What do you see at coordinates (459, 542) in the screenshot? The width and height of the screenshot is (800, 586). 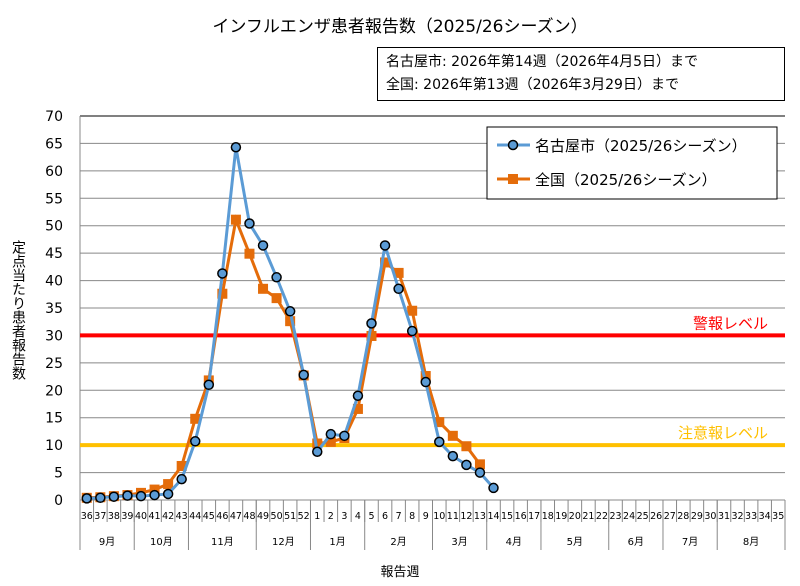 I see `month-label: 3月` at bounding box center [459, 542].